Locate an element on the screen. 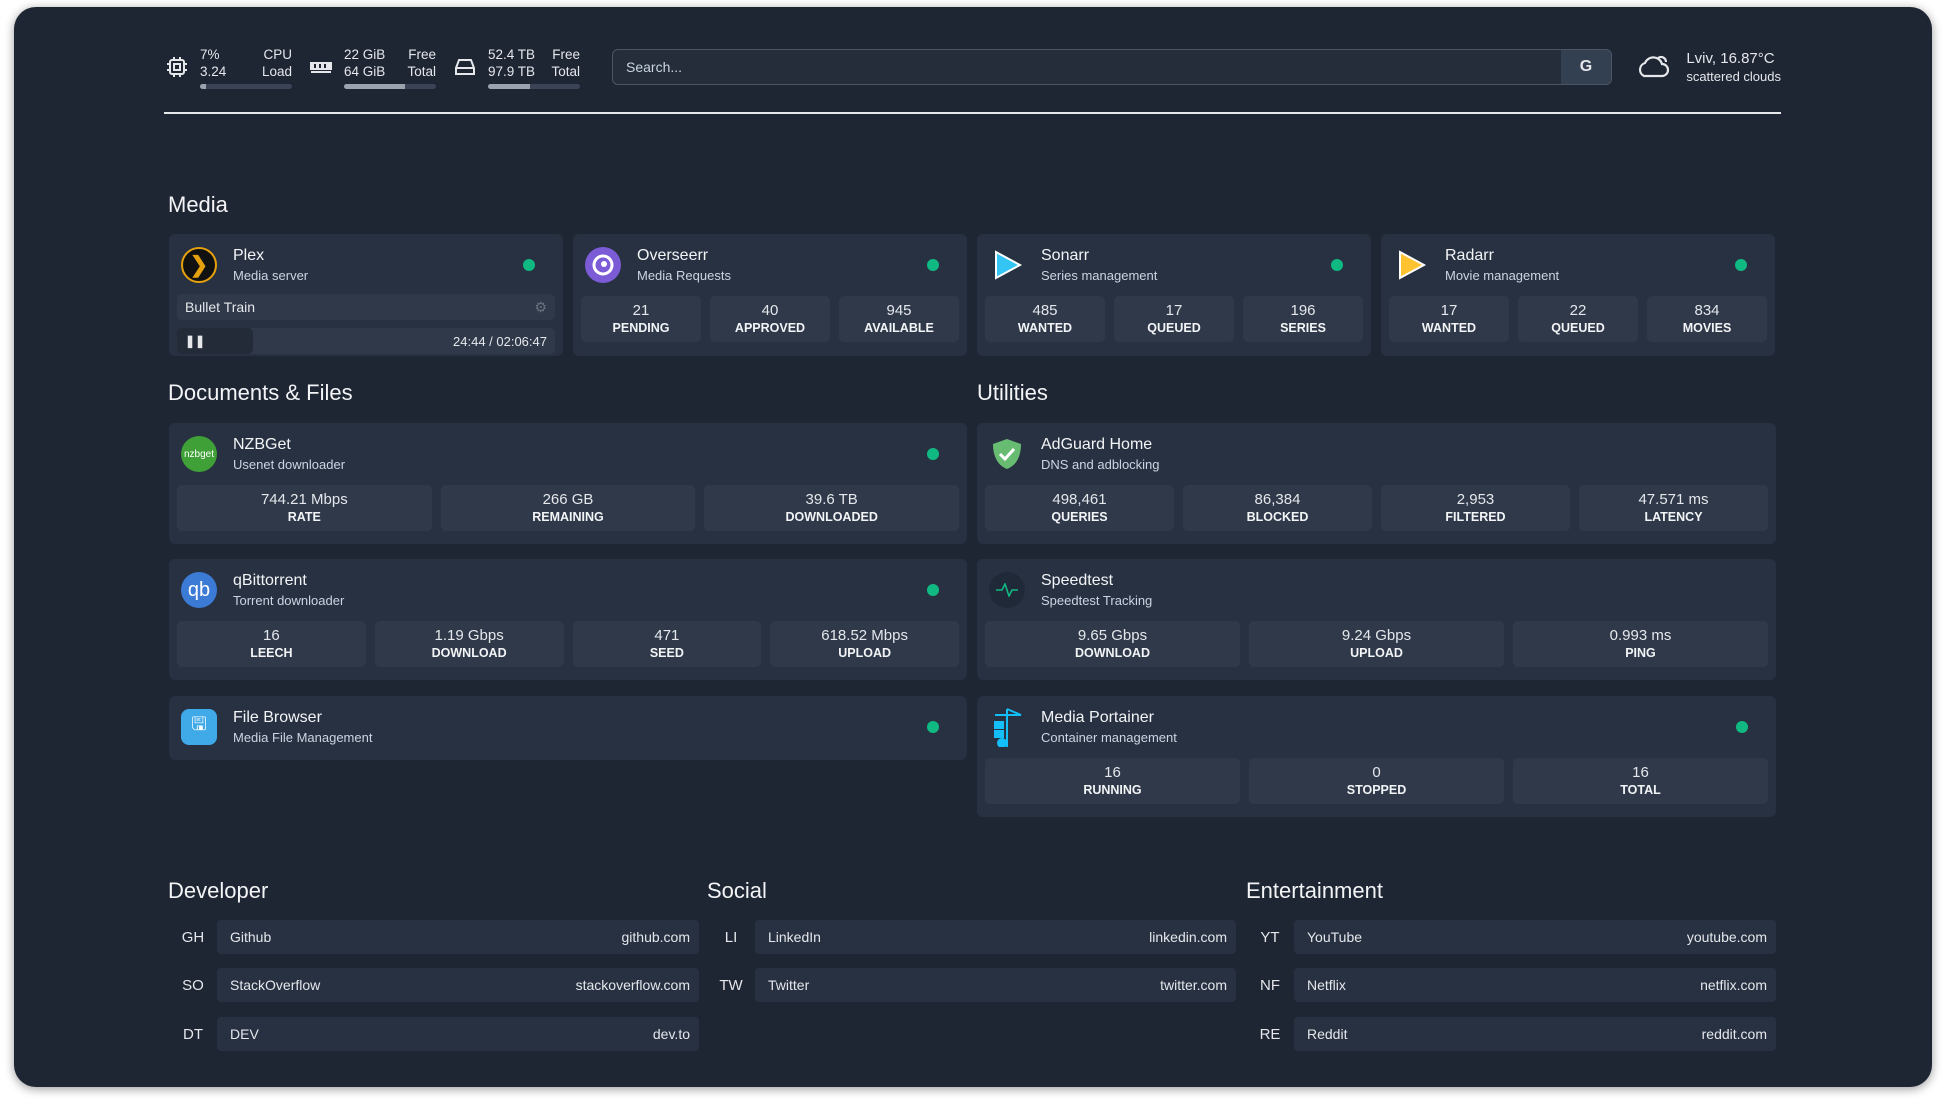 The image size is (1944, 1104). stat-value: 9.65 Gbps is located at coordinates (1112, 635).